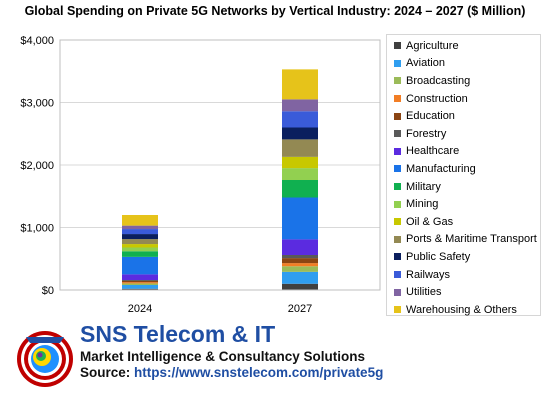 The width and height of the screenshot is (550, 403). Describe the element at coordinates (424, 292) in the screenshot. I see `legend-label: Utilities` at that location.